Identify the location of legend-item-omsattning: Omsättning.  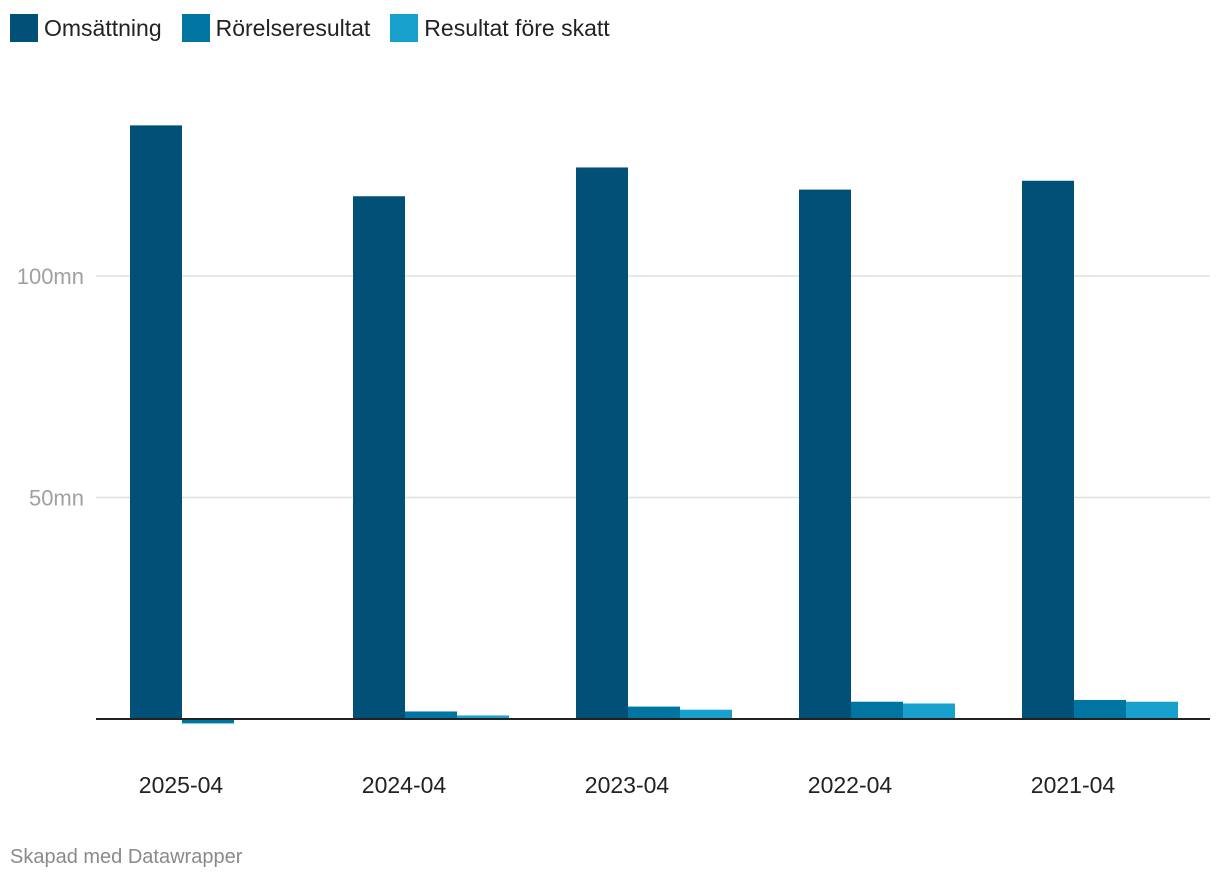
(86, 28).